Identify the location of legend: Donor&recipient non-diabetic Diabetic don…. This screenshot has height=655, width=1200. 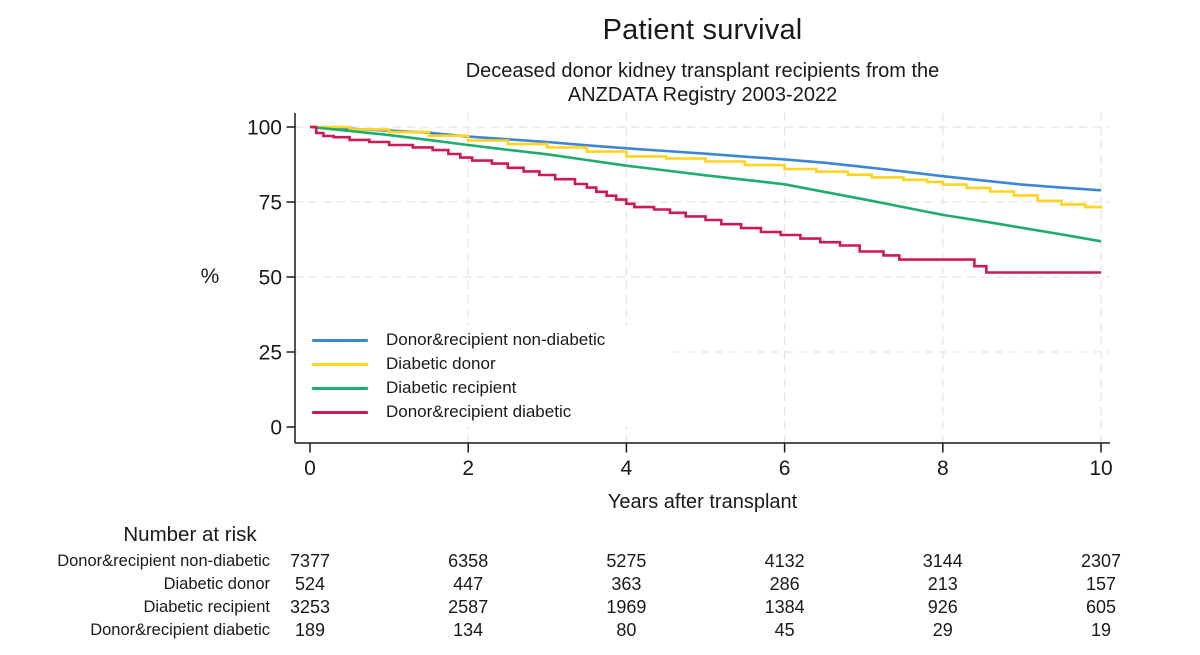
(484, 376).